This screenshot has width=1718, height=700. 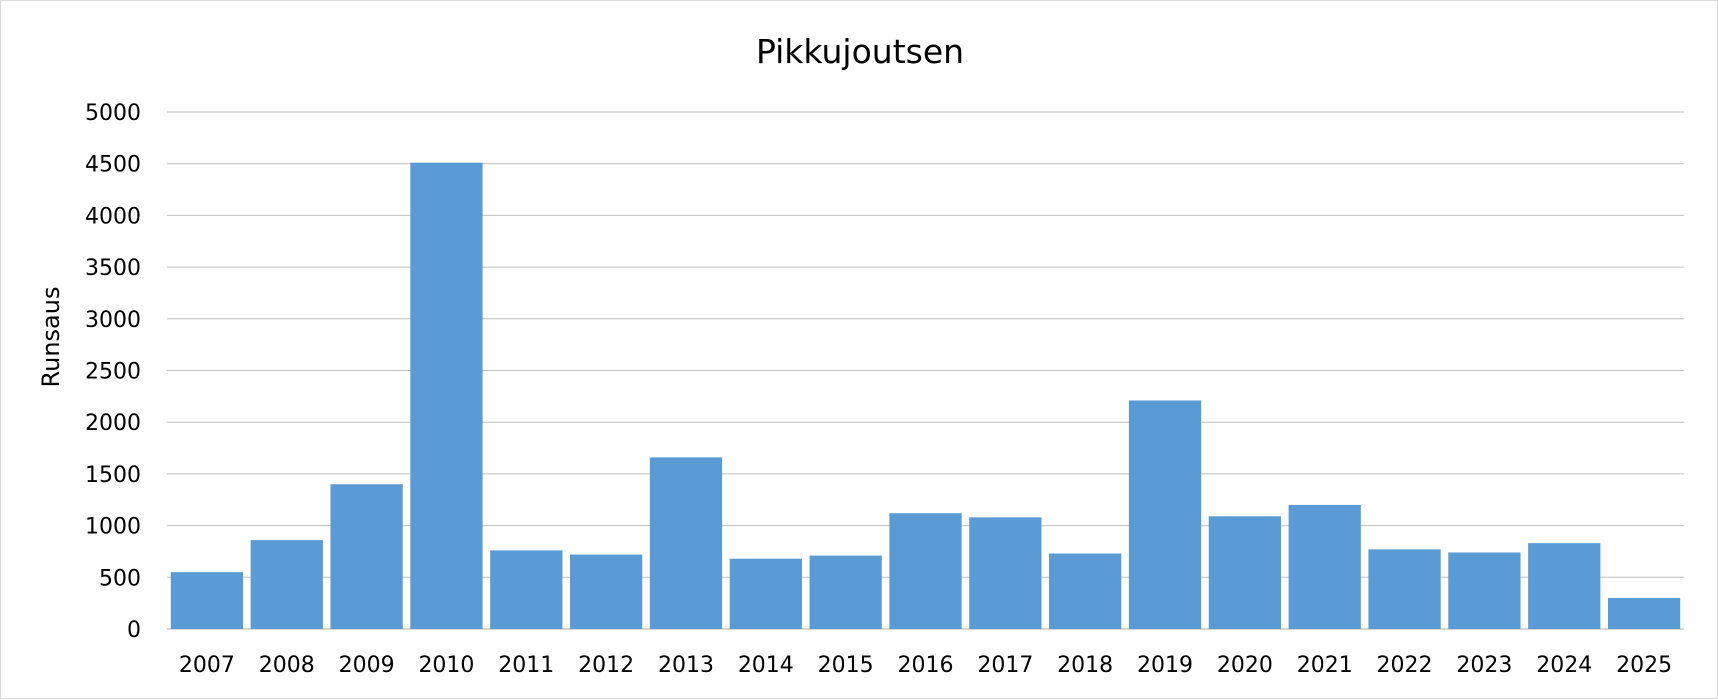 I want to click on y-tick-label: 2000, so click(x=113, y=423).